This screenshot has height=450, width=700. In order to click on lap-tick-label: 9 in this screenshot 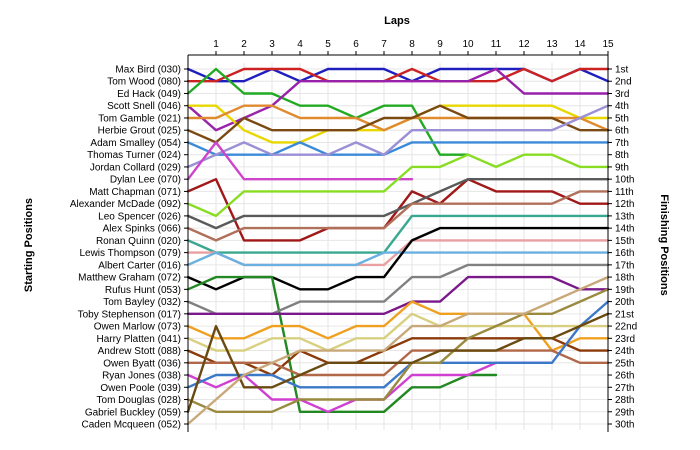, I will do `click(440, 44)`.